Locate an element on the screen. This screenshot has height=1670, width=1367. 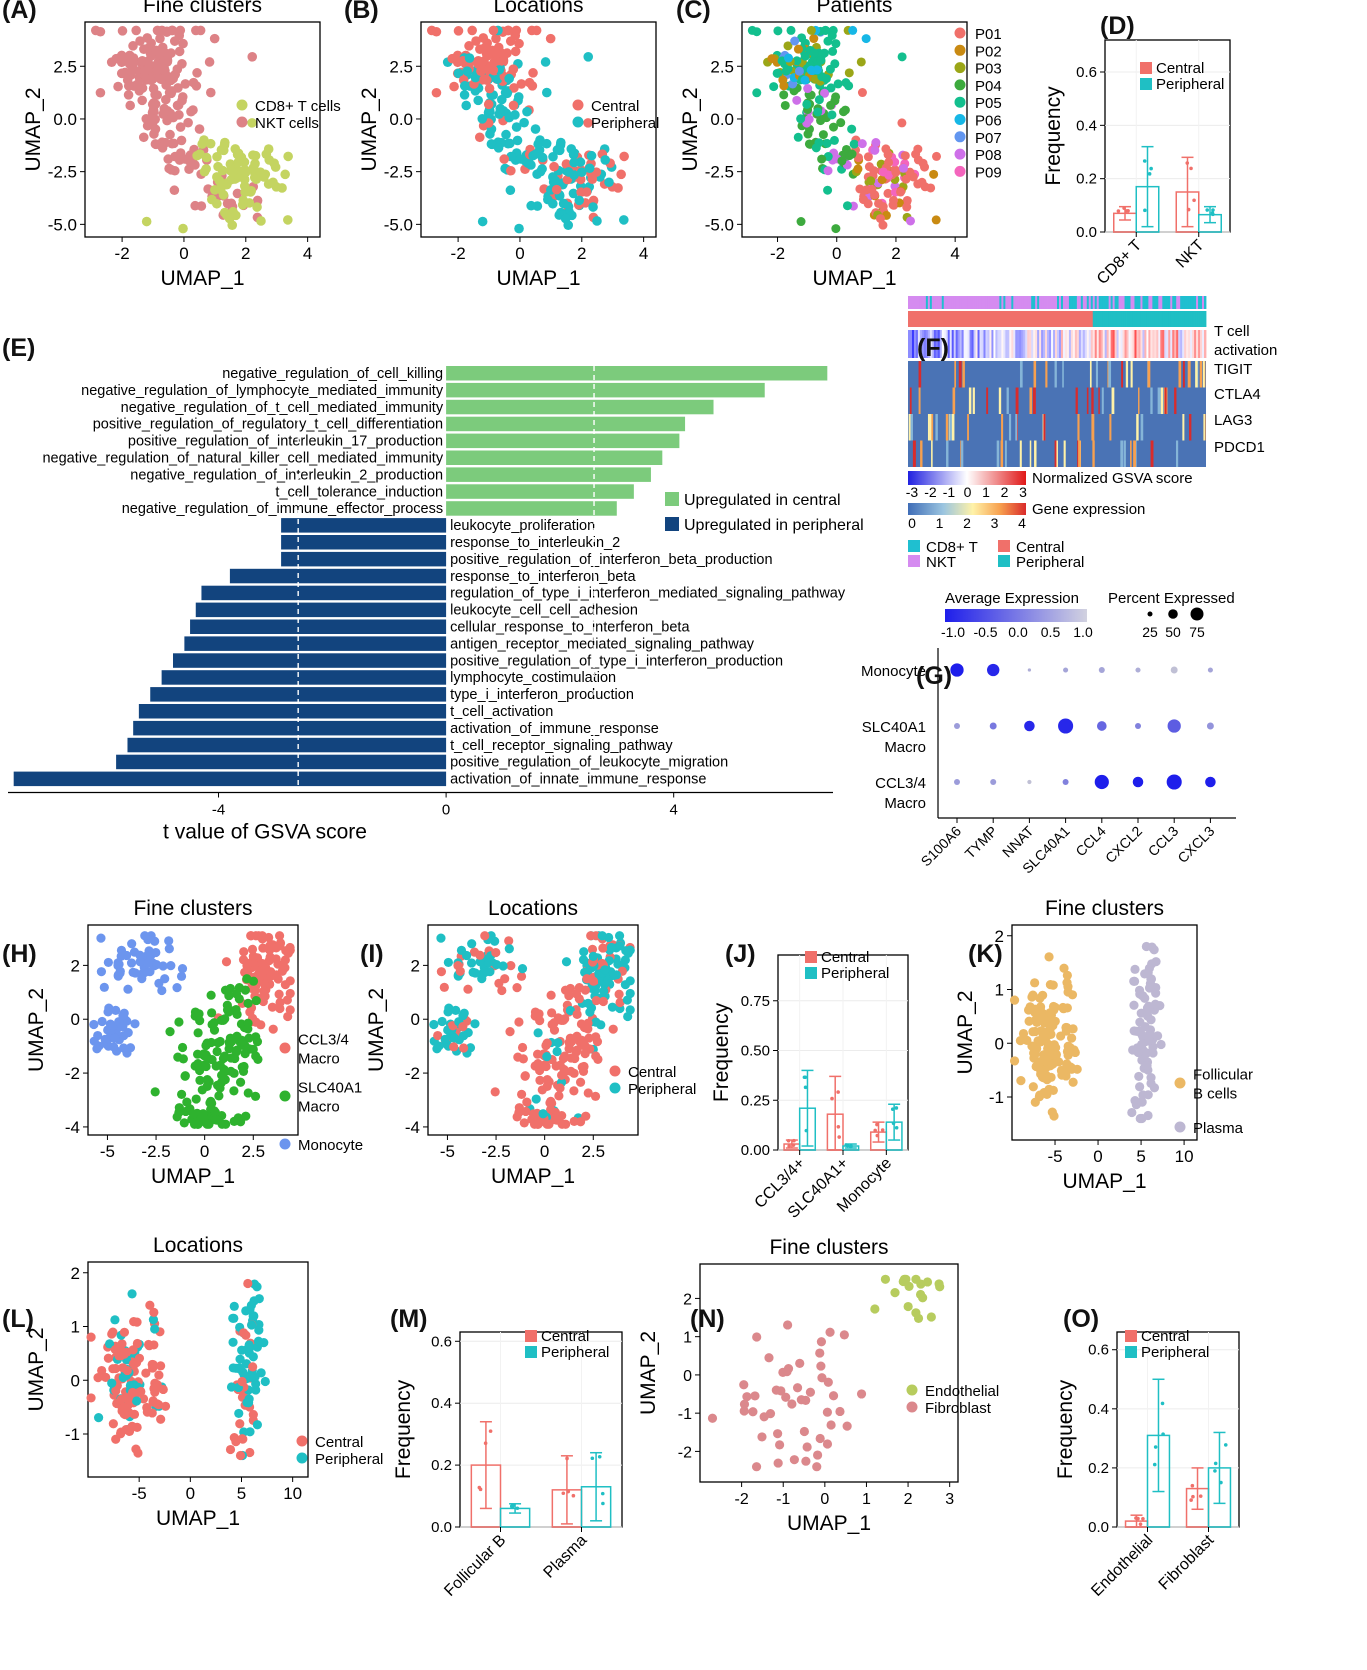
expression-colorbar is located at coordinates (967, 509).